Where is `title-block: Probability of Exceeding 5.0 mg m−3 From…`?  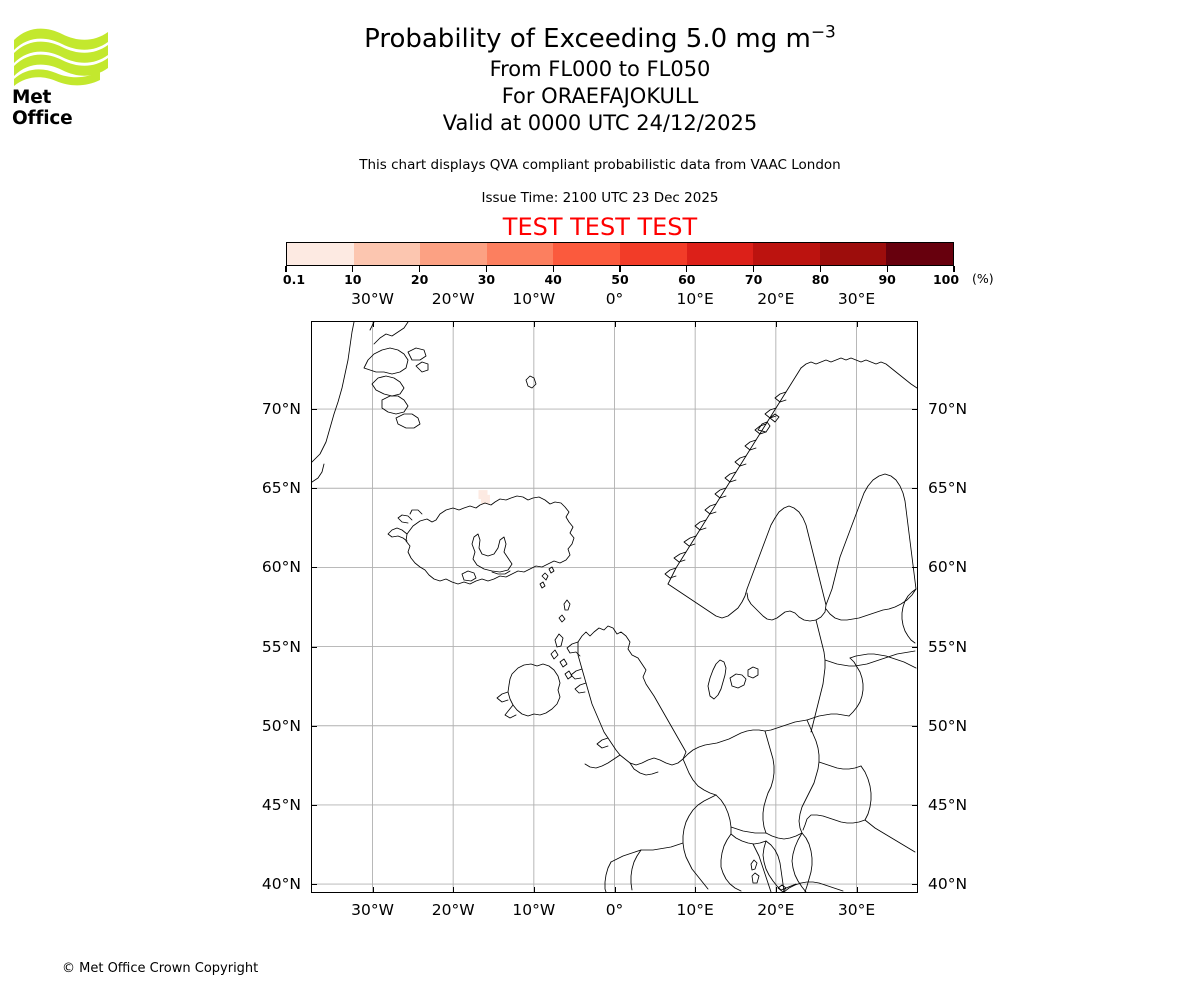
title-block: Probability of Exceeding 5.0 mg m−3 From… is located at coordinates (600, 79).